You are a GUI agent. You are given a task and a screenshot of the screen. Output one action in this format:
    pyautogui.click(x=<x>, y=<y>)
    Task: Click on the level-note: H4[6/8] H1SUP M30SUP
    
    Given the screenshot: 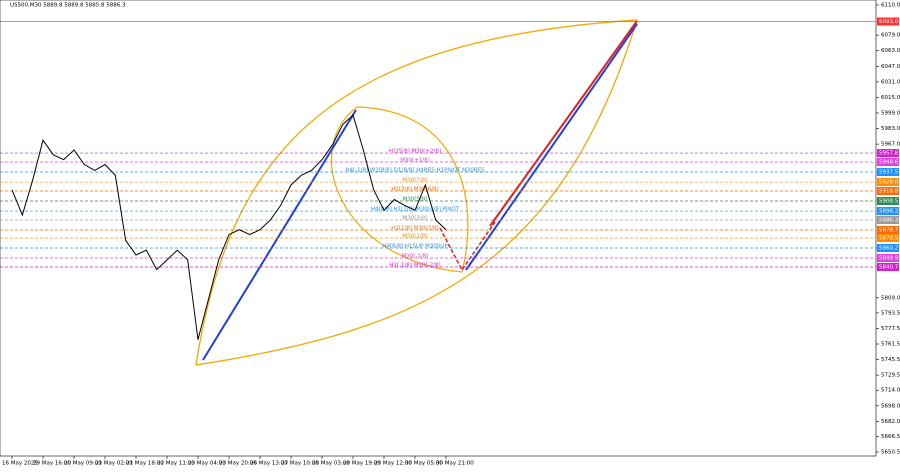 What is the action you would take?
    pyautogui.click(x=415, y=247)
    